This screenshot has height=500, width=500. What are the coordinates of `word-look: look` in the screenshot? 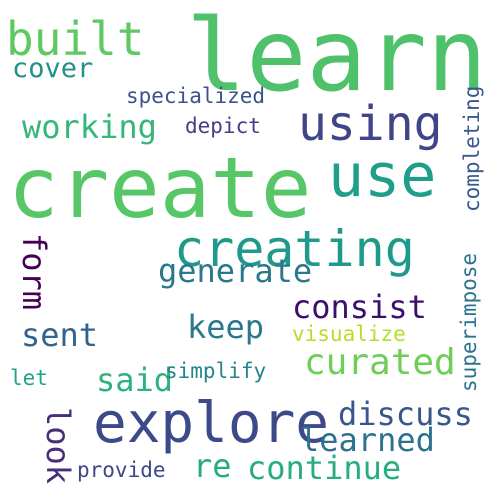 It's located at (58, 446).